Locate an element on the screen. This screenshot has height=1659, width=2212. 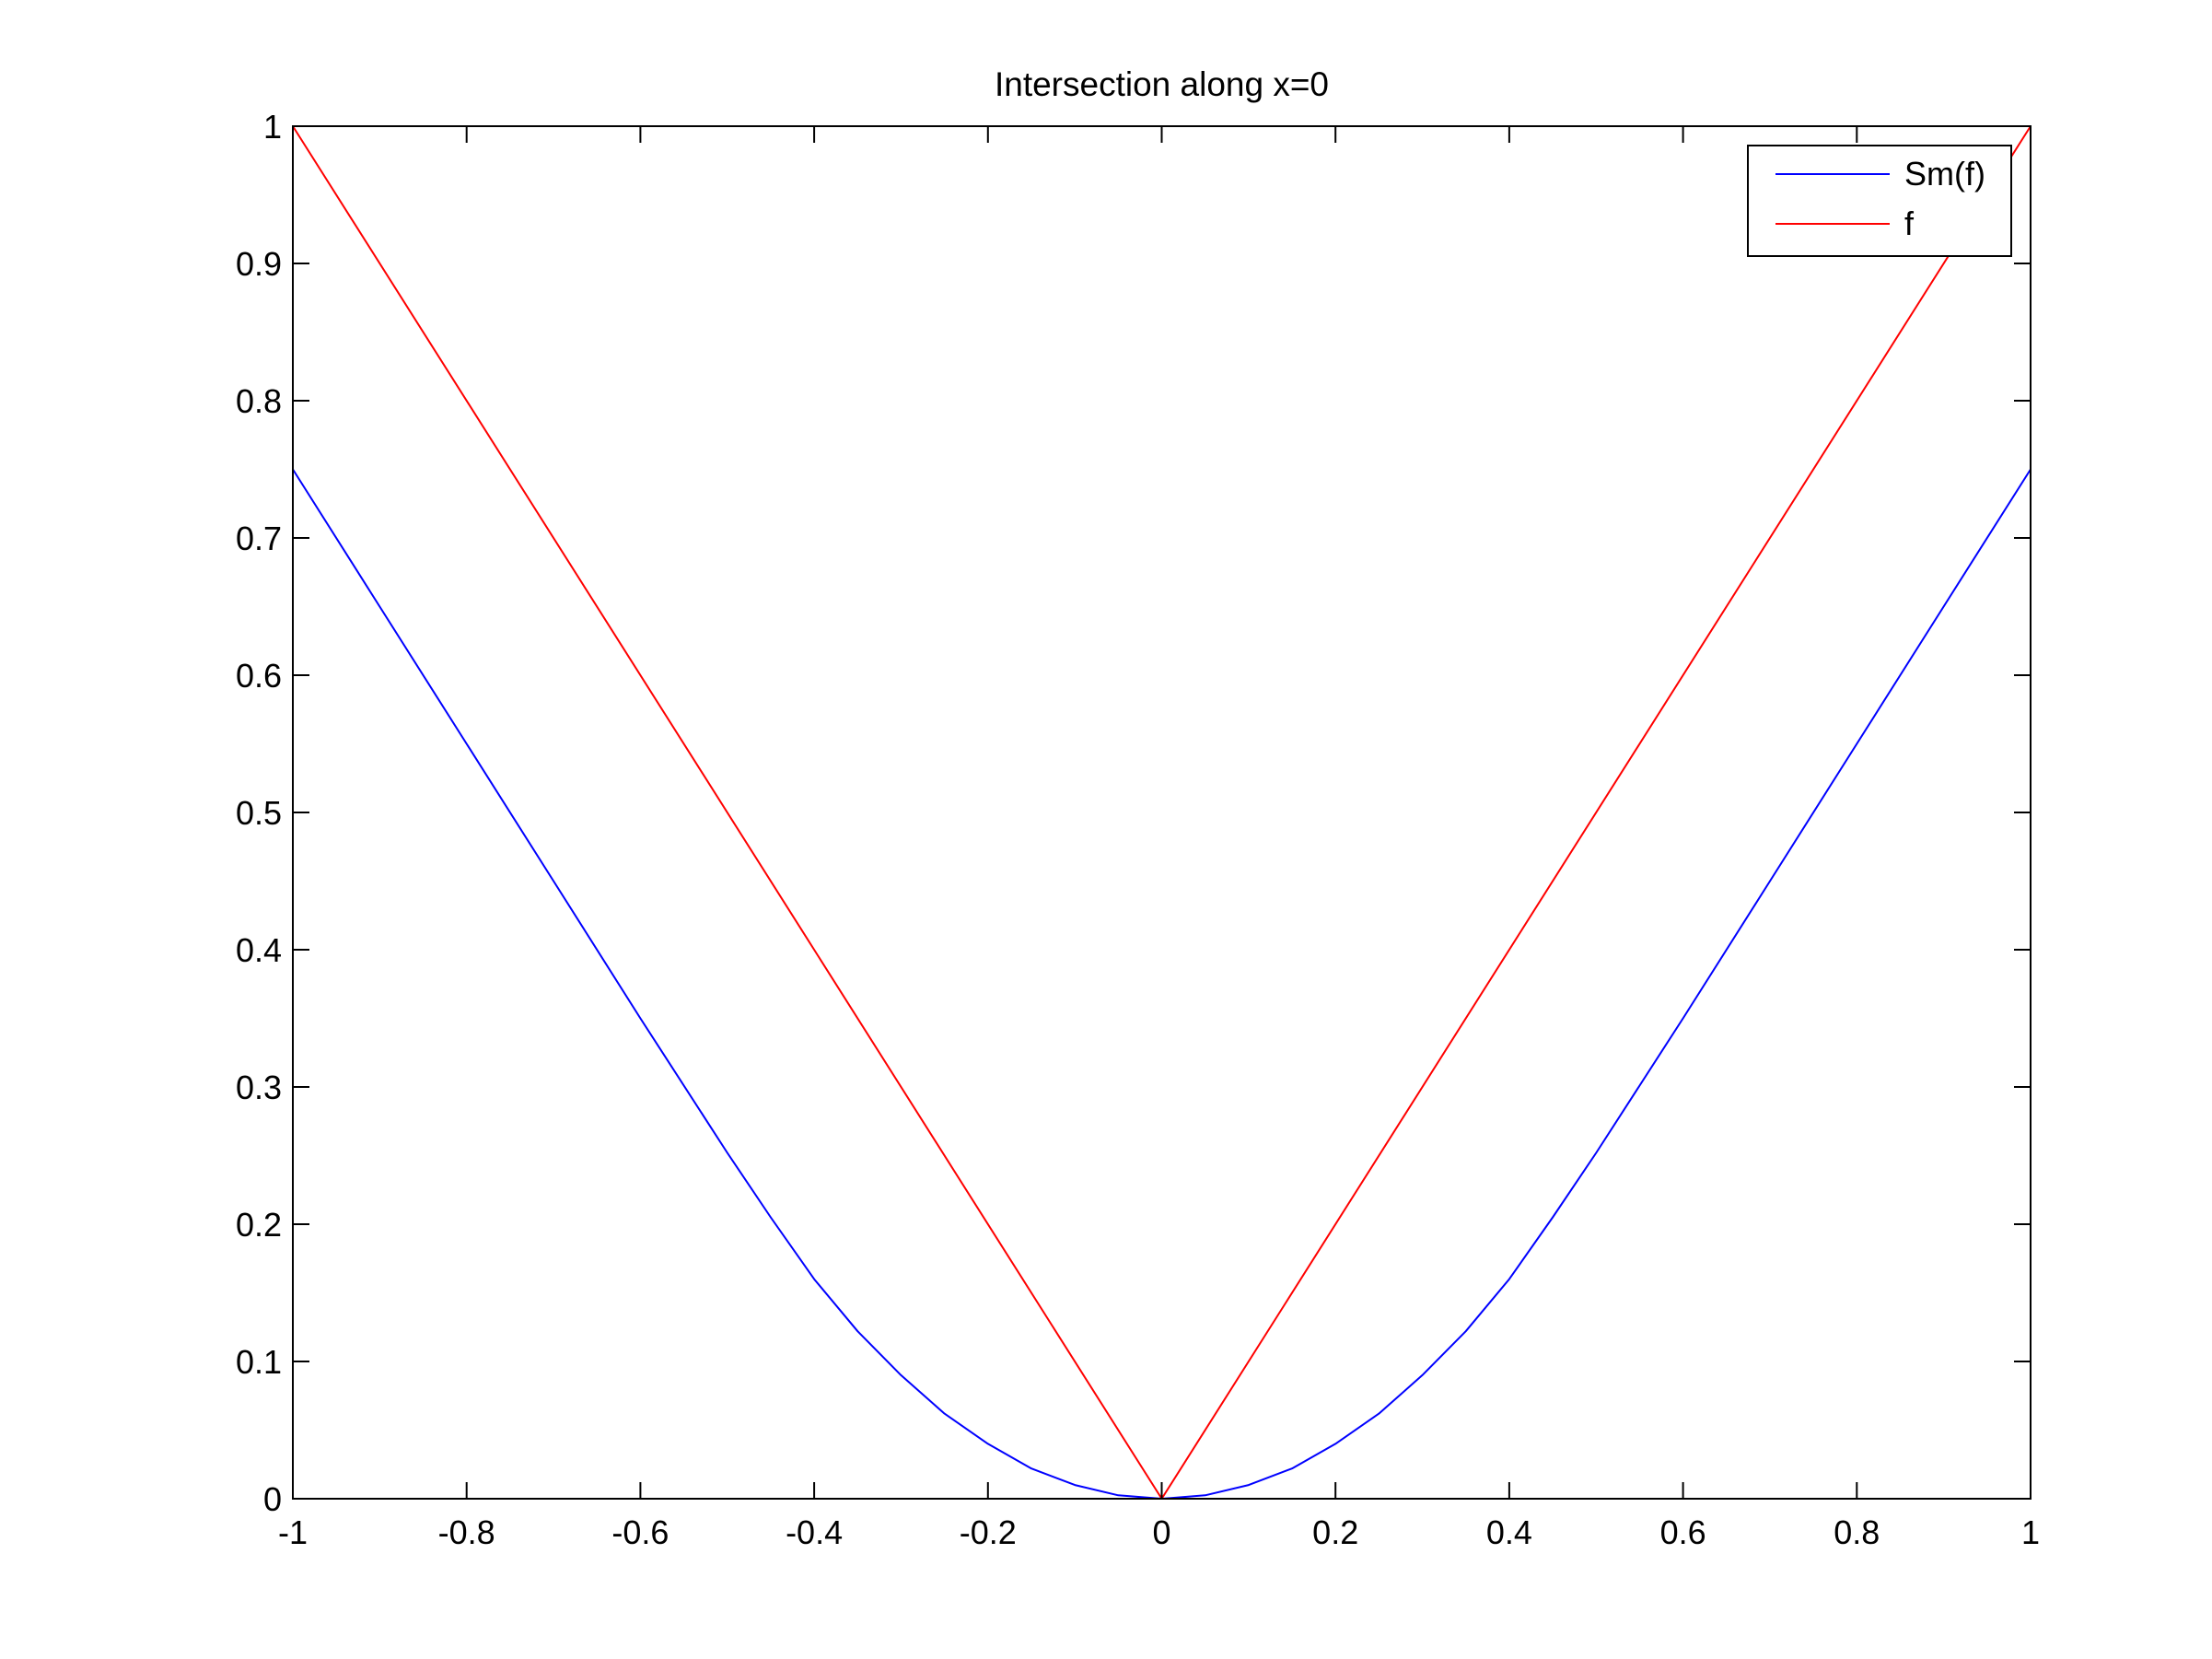
y-tick-label: 0.8 is located at coordinates (259, 401).